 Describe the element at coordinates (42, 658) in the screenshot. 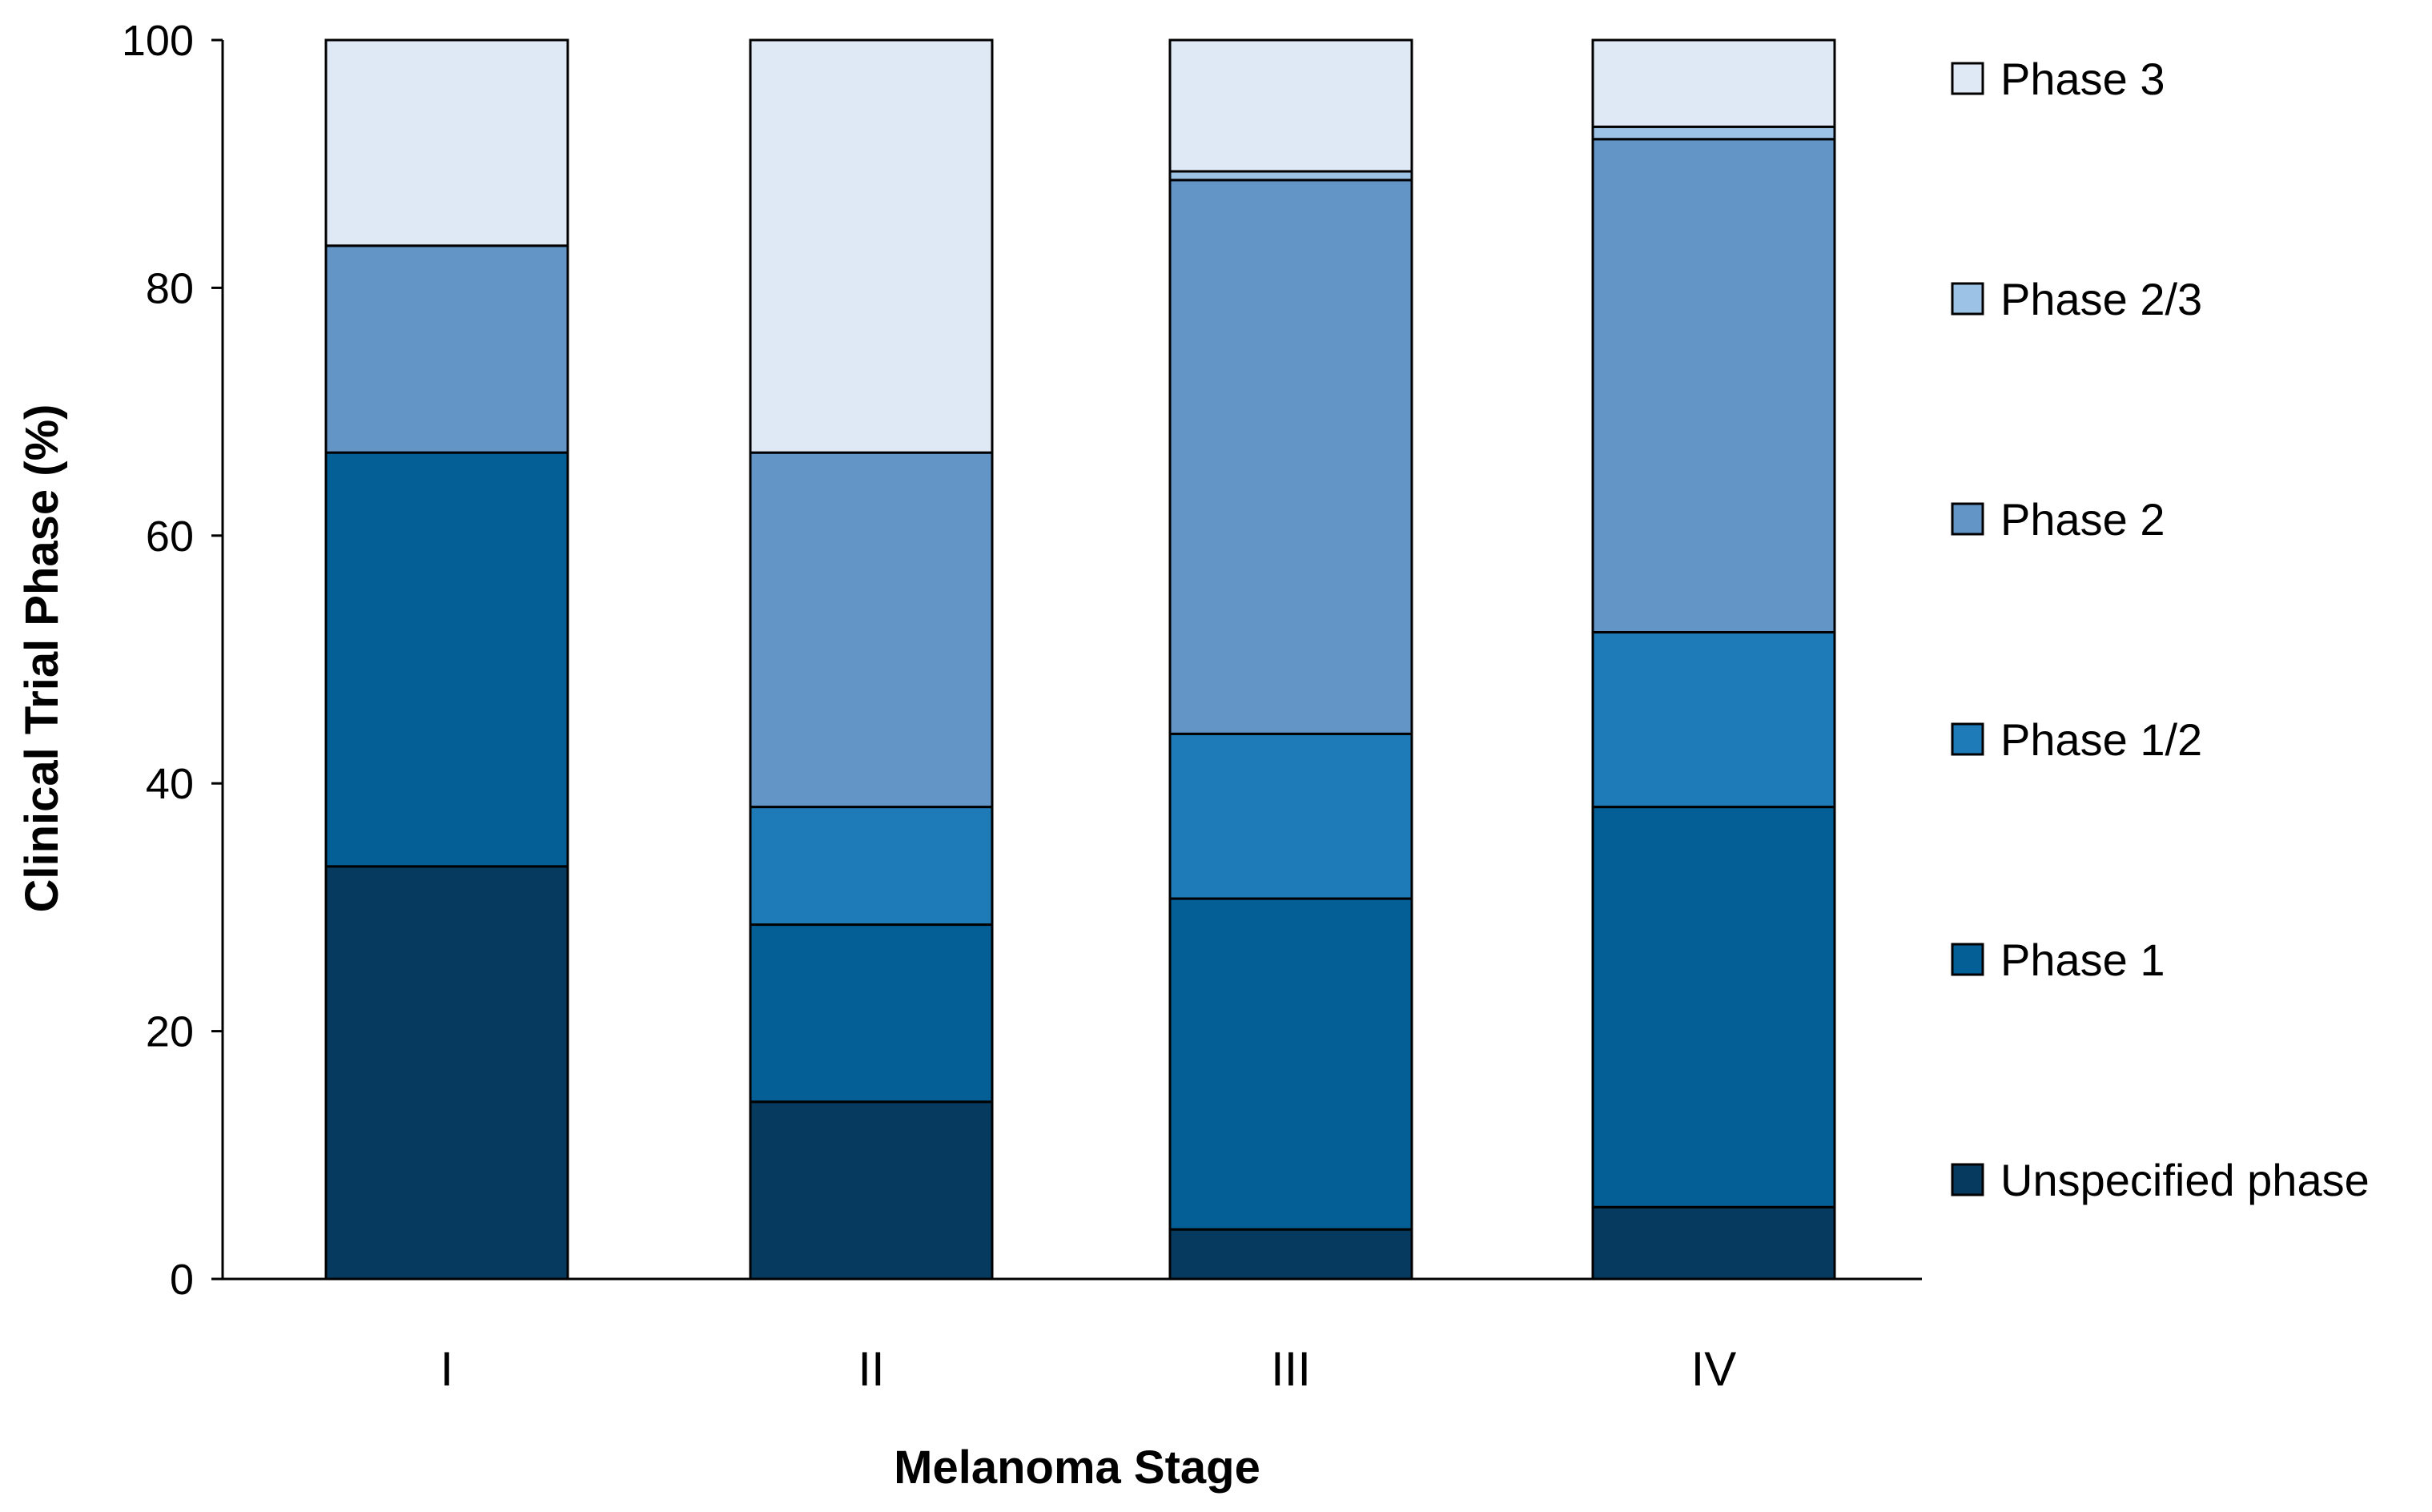

I see `y-axis-title: Clinical Trial Phase (%)` at that location.